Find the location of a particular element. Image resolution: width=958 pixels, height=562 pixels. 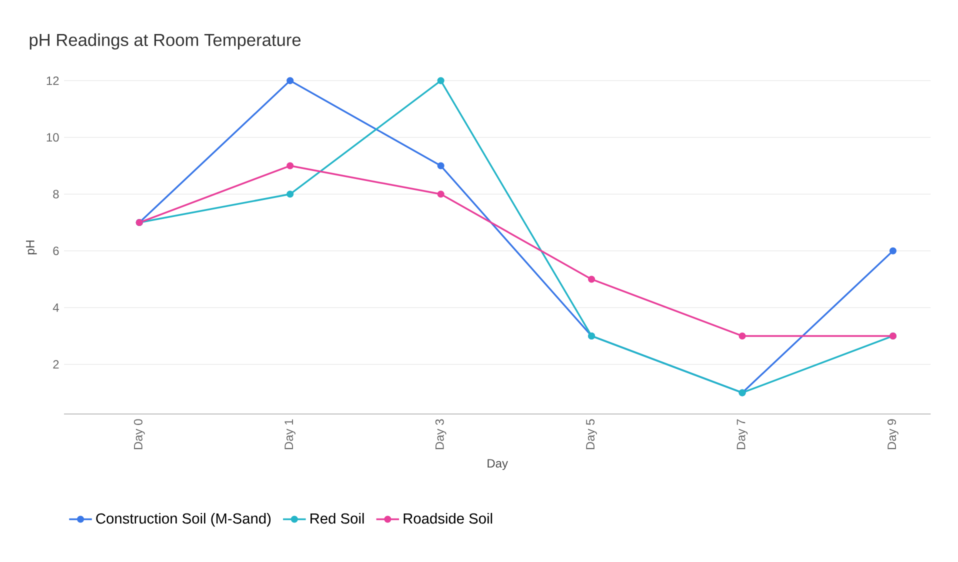

legend-label: Roadside Soil is located at coordinates (448, 518).